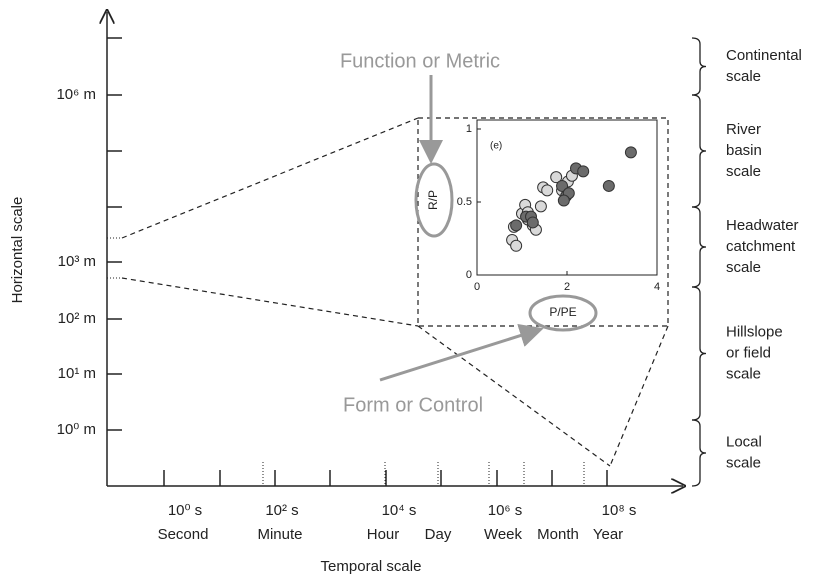 The image size is (825, 579). What do you see at coordinates (496, 146) in the screenshot?
I see `panel-label: (e)` at bounding box center [496, 146].